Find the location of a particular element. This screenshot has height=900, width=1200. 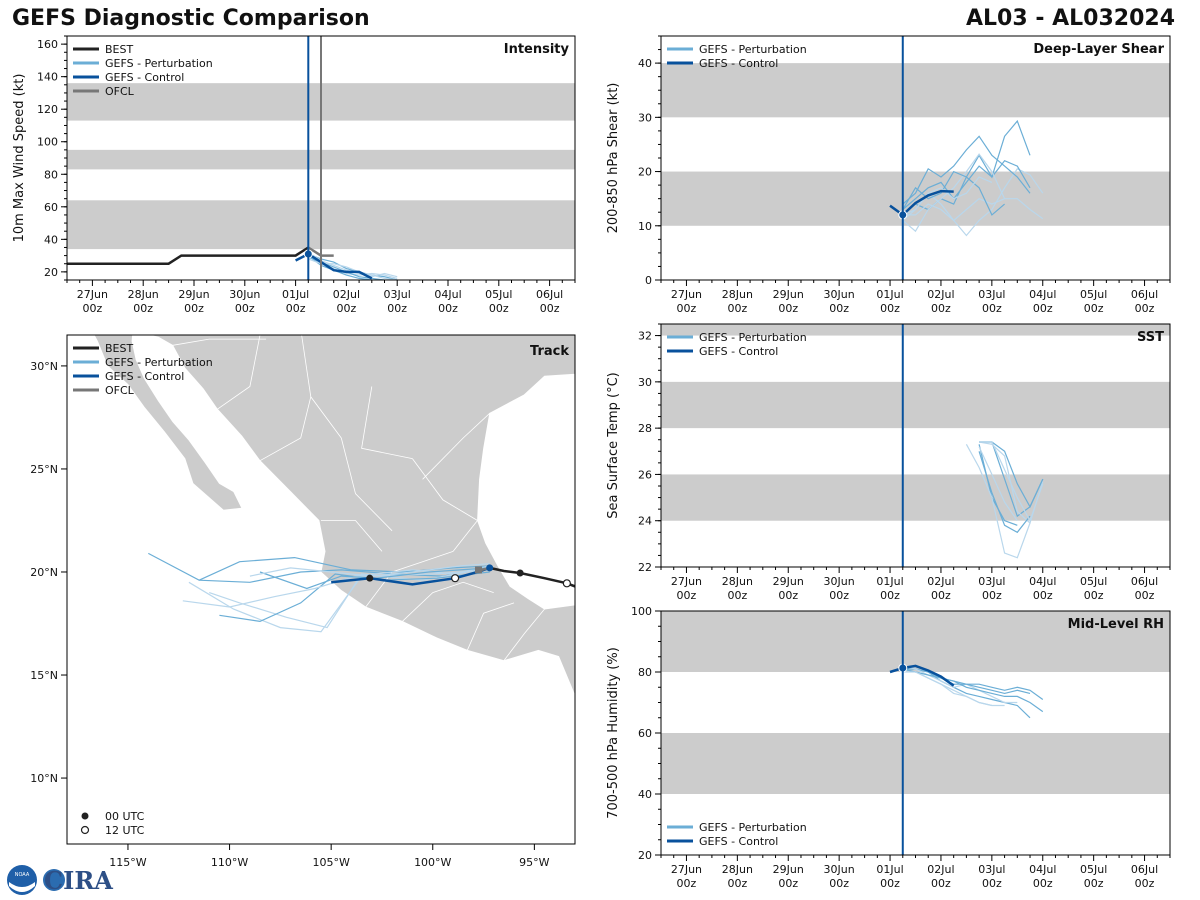

shear-legend-label: GEFS - Control is located at coordinates (738, 63).